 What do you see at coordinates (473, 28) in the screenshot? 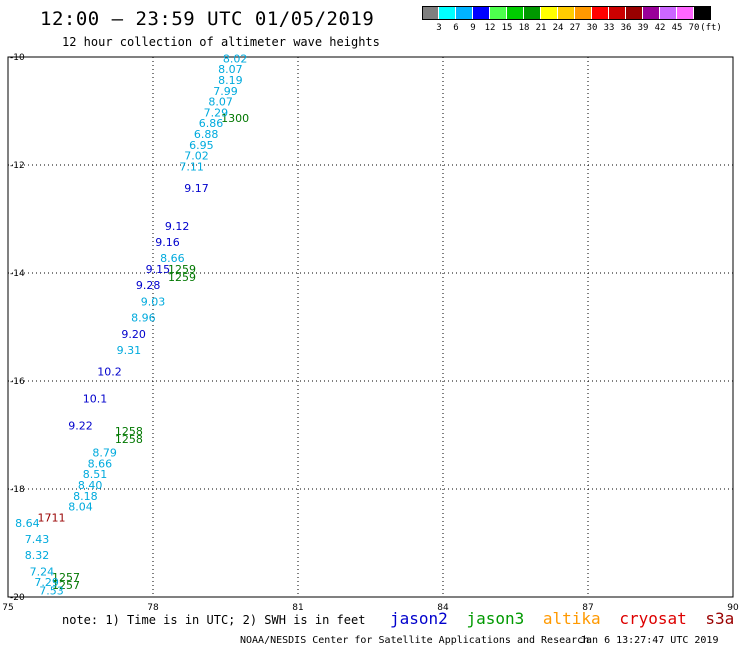
I see `colorbar-label: 9` at bounding box center [473, 28].